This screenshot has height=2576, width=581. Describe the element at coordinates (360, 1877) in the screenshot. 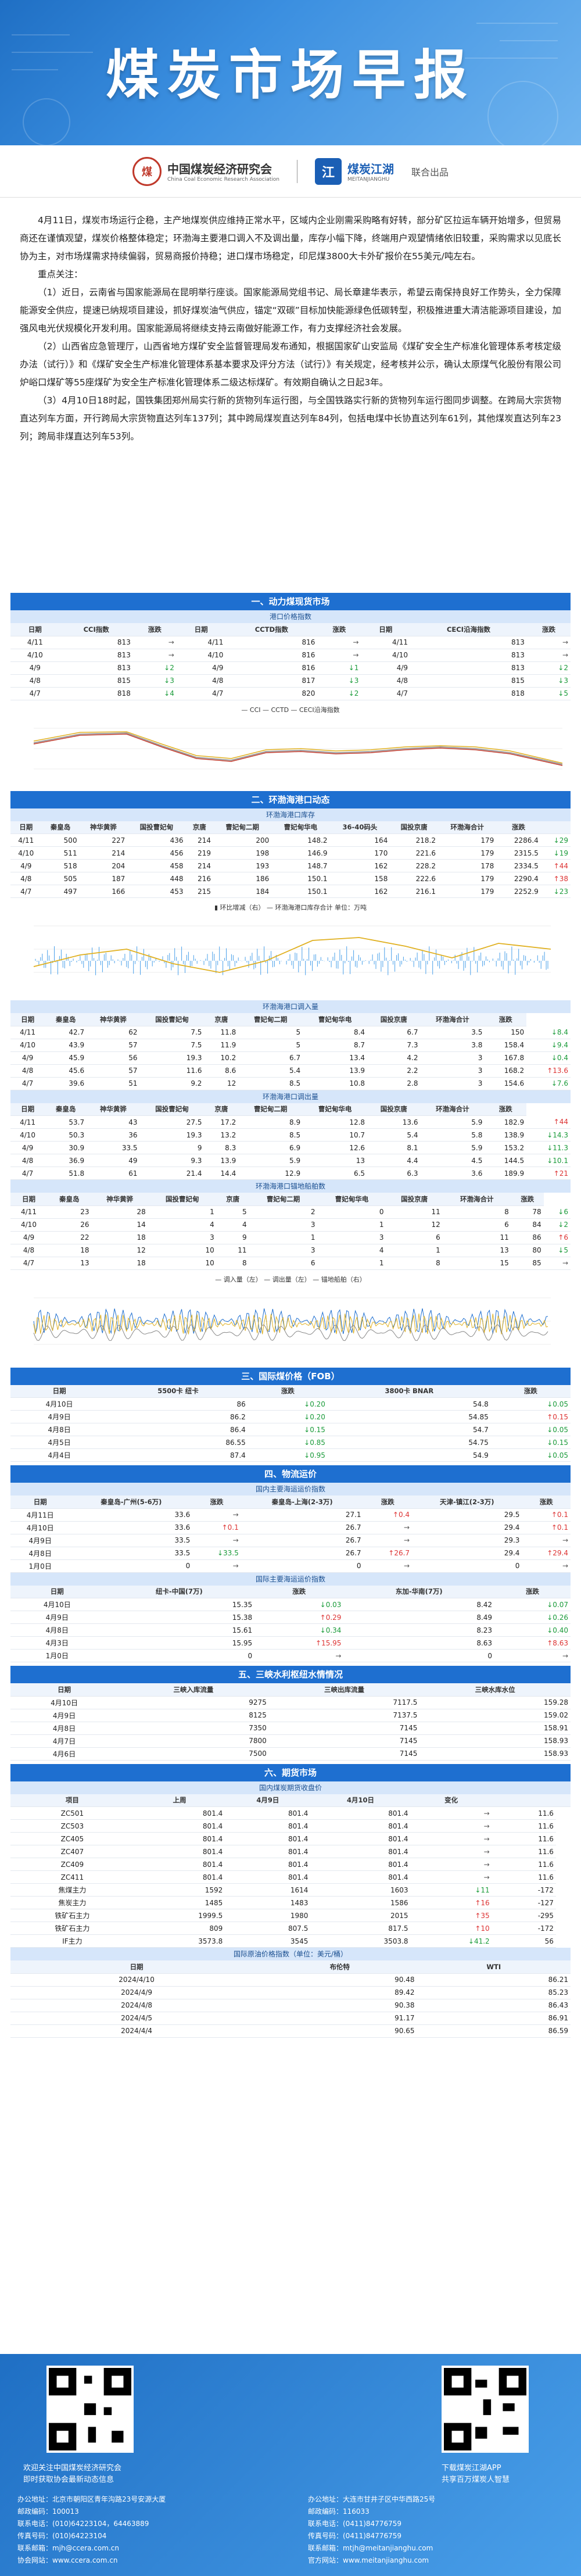

I see `table-cell: 801.4` at that location.